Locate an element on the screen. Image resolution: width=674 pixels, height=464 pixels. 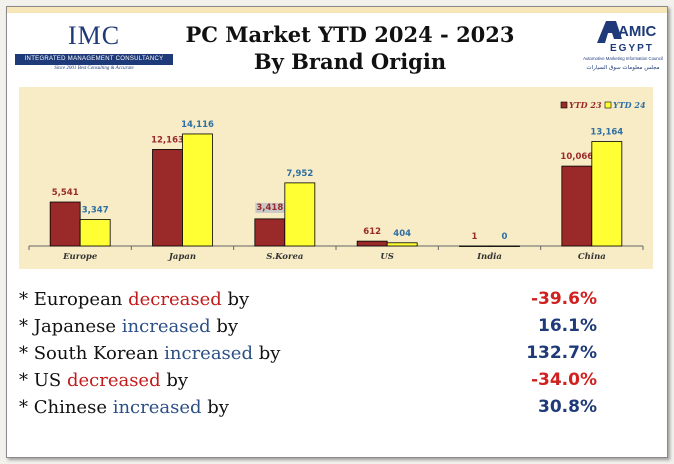
change-row: * Japanese increased by 16.1% is located at coordinates (337, 329).